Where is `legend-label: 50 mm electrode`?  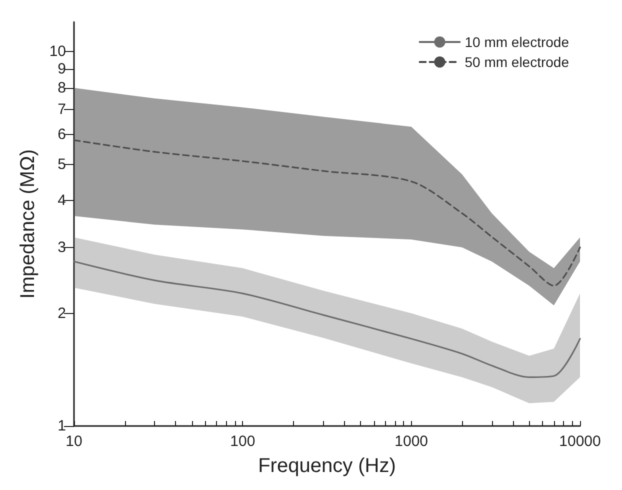 legend-label: 50 mm electrode is located at coordinates (517, 62).